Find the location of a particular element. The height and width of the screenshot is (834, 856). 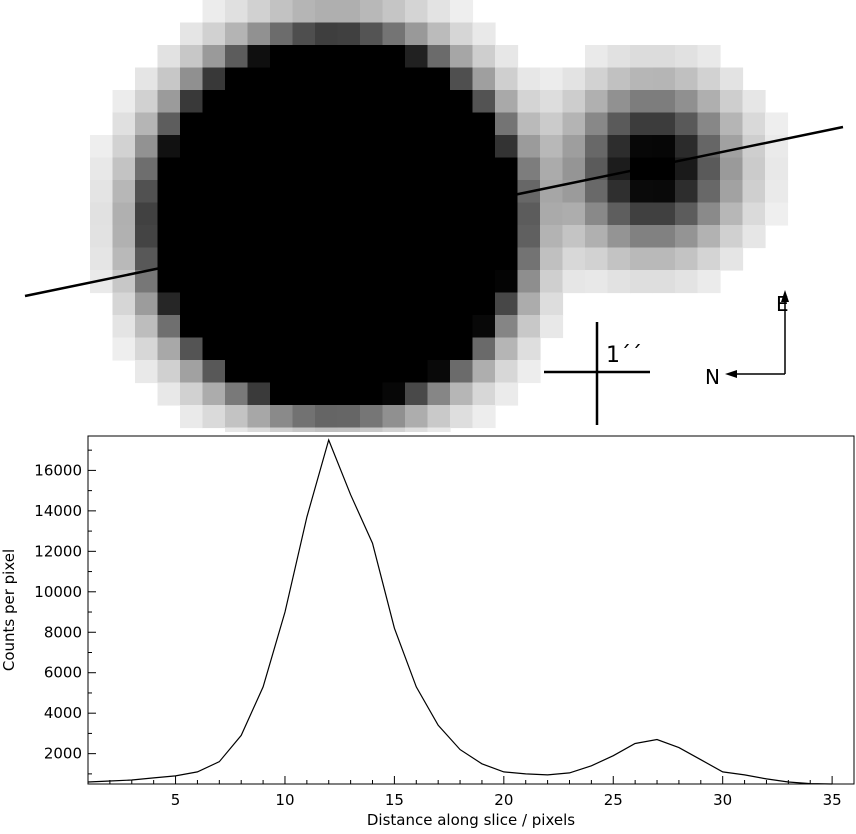

x-tick-label: 25 is located at coordinates (613, 800).